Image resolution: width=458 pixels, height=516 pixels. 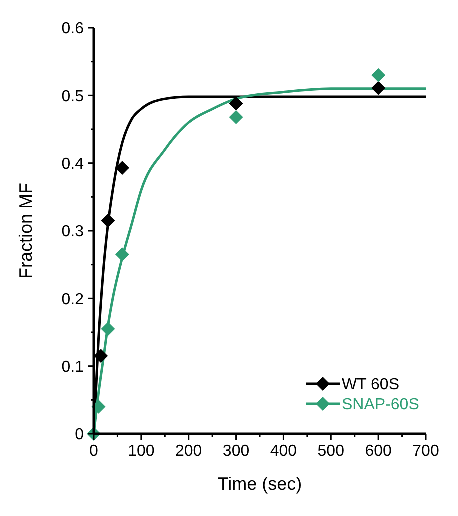 I want to click on y-tick-label: 0.2, so click(x=73, y=299).